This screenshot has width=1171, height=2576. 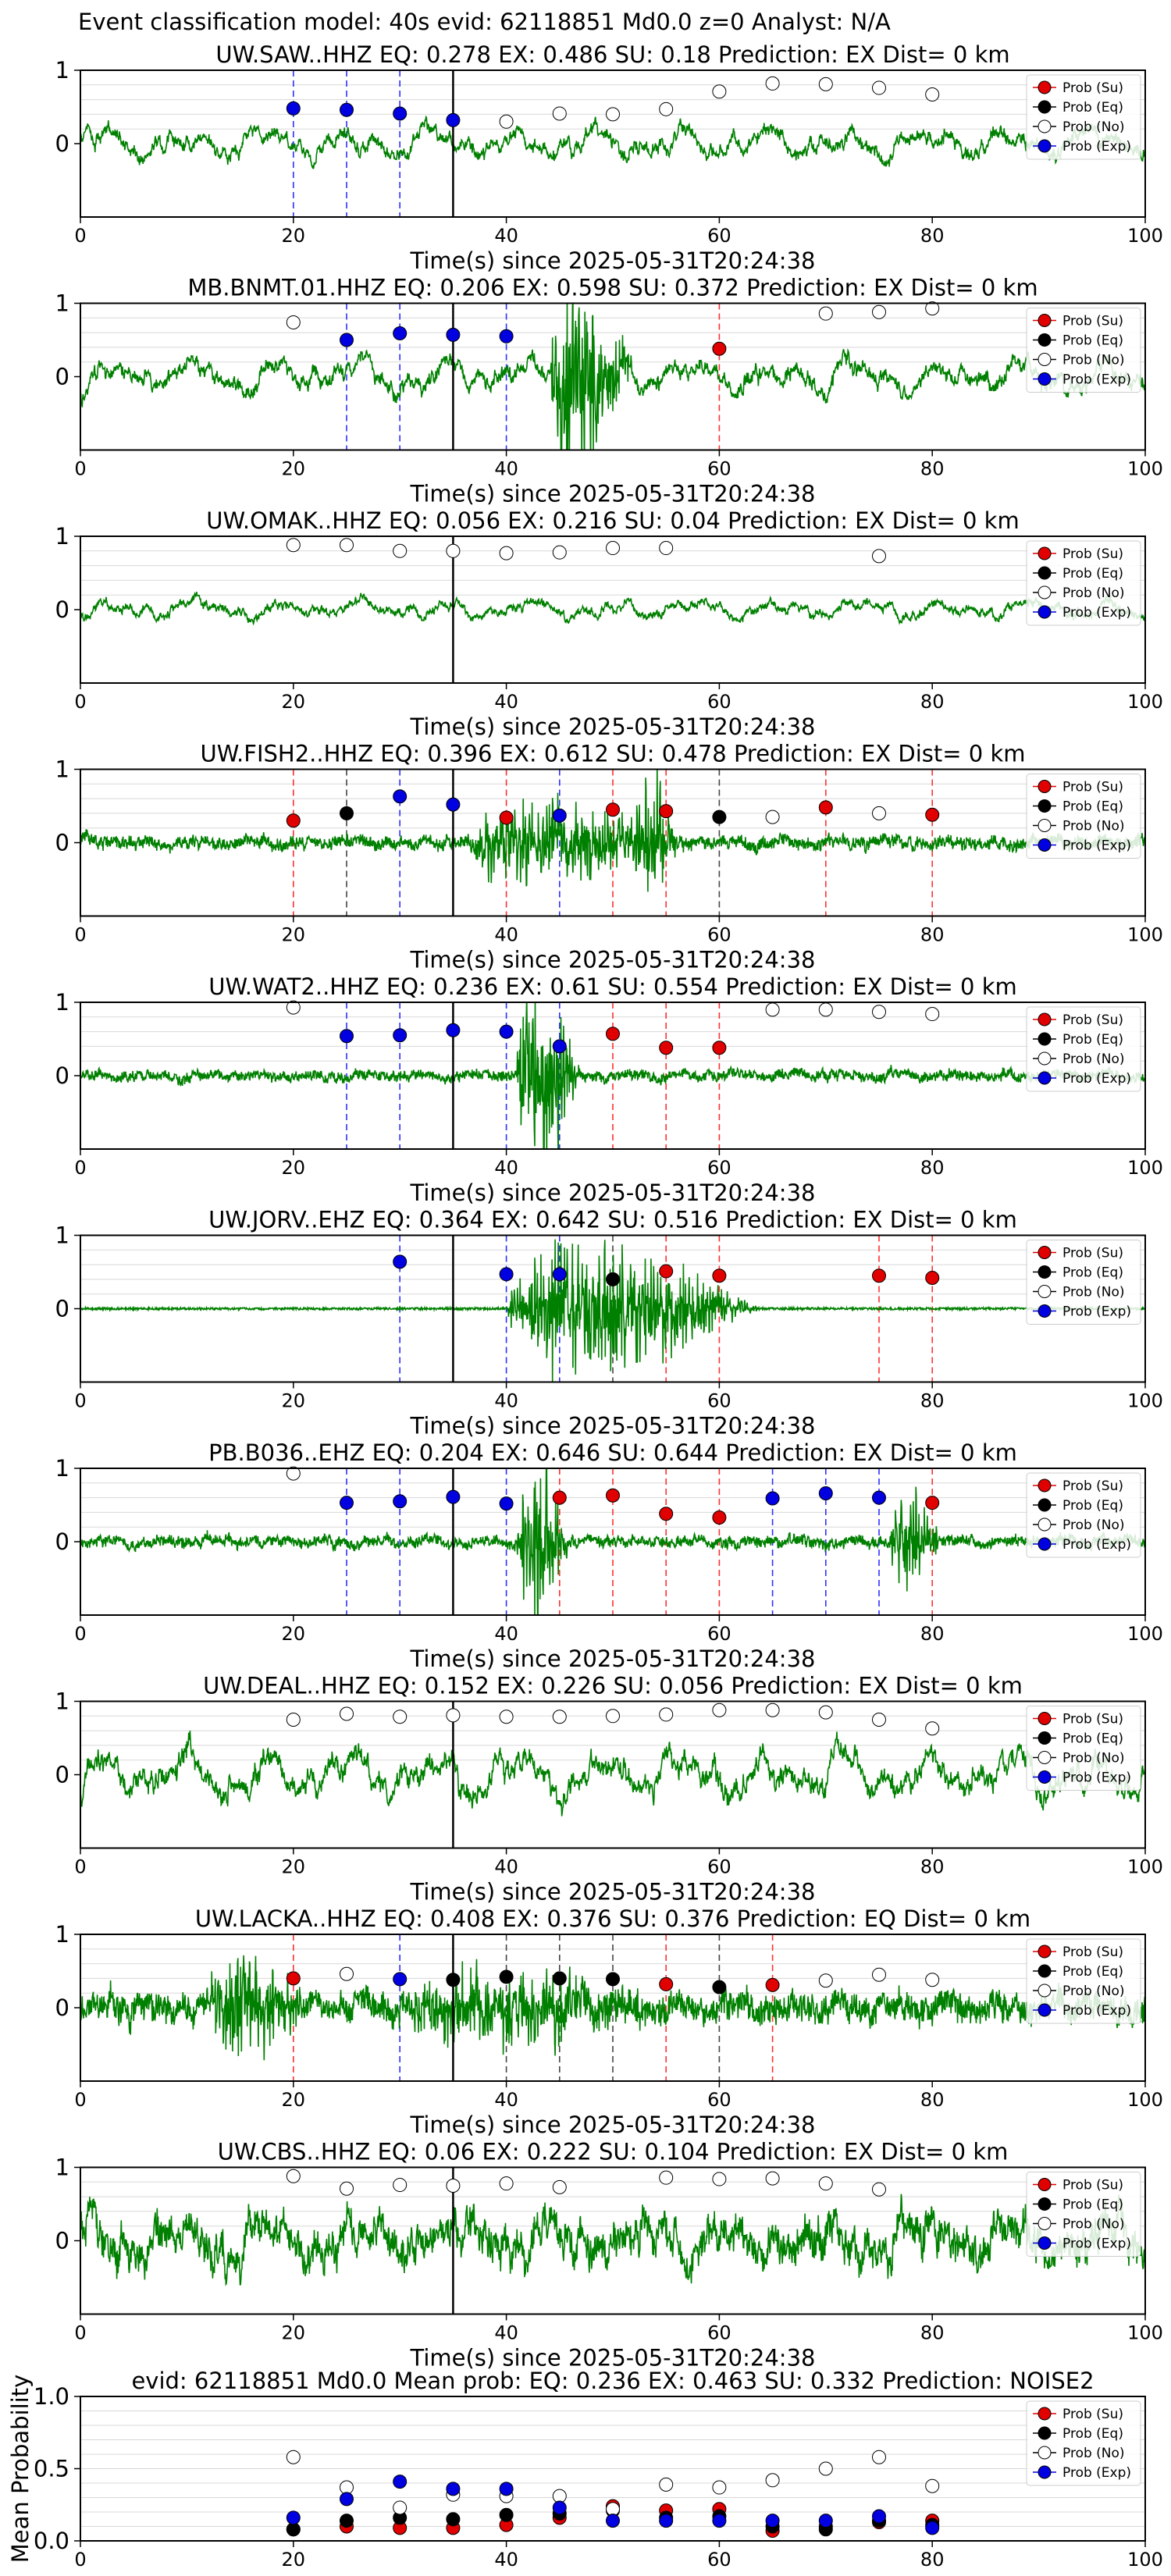 What do you see at coordinates (20, 2469) in the screenshot?
I see `y-axis-label: Mean Probability` at bounding box center [20, 2469].